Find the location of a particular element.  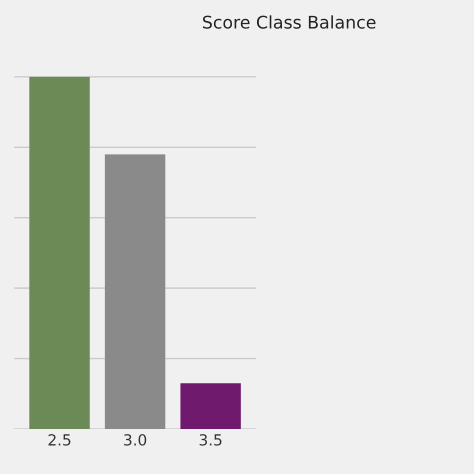

x-tick-label: 2.5 is located at coordinates (59, 440).